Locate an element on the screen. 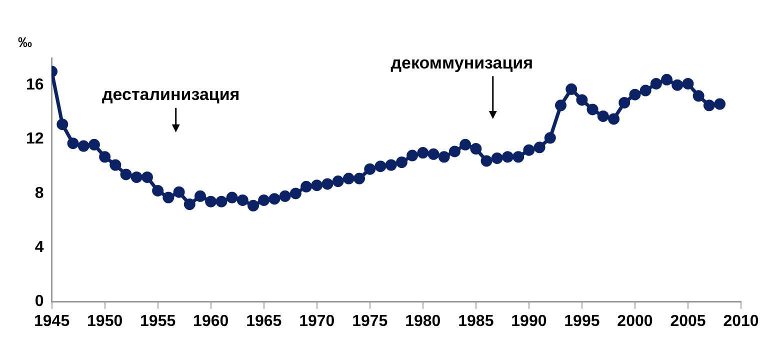 The height and width of the screenshot is (338, 777). x-tick-label: 1965 is located at coordinates (264, 321).